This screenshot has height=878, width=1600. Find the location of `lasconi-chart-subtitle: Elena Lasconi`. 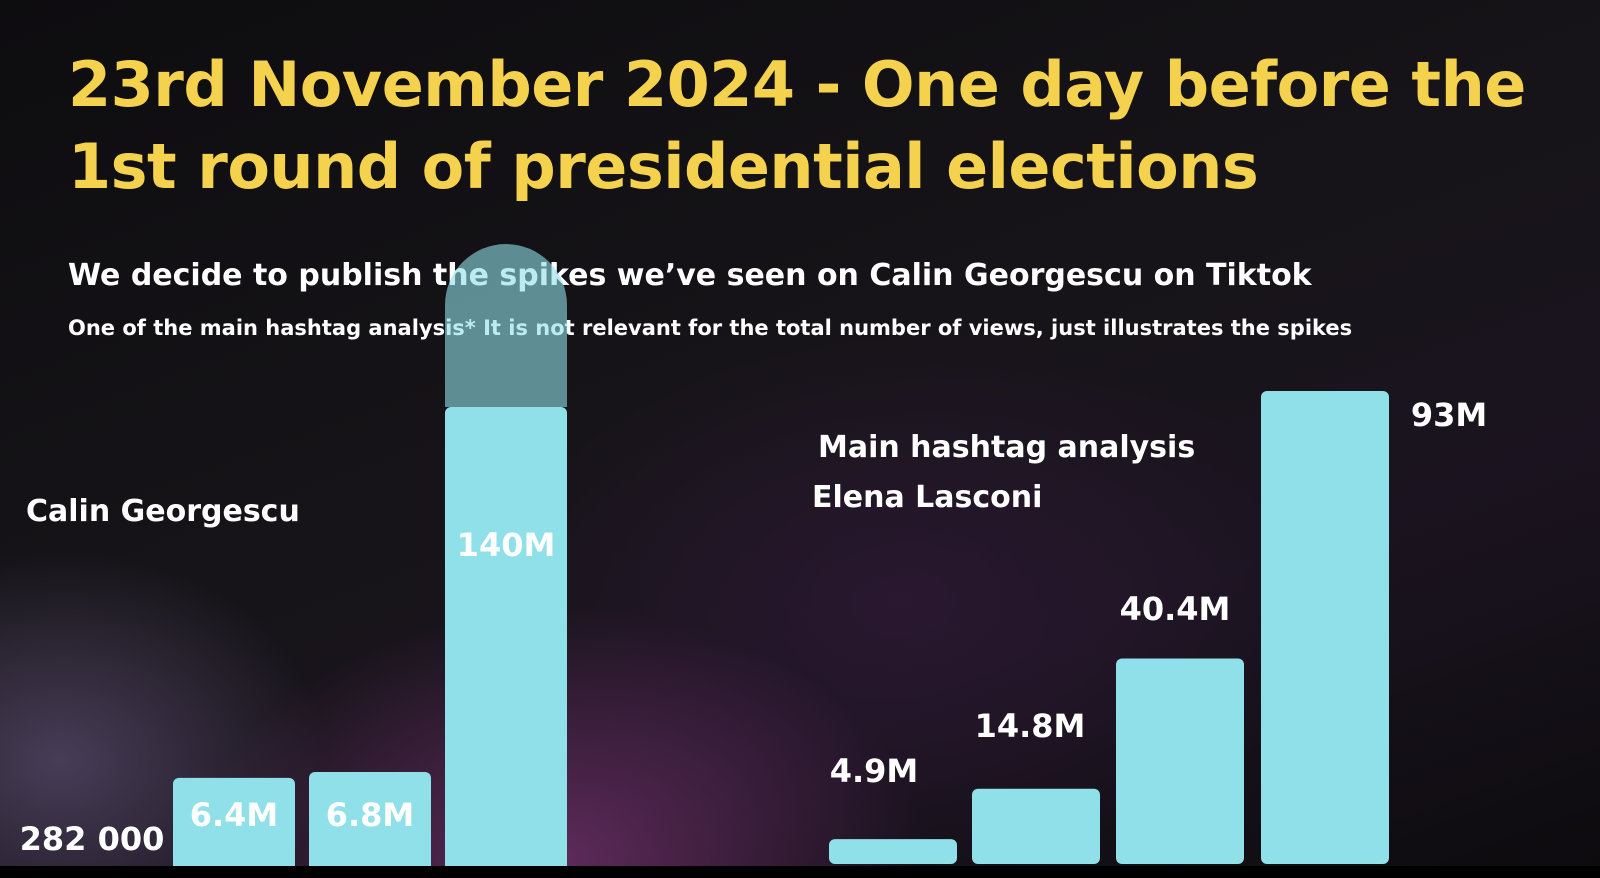

lasconi-chart-subtitle: Elena Lasconi is located at coordinates (927, 497).